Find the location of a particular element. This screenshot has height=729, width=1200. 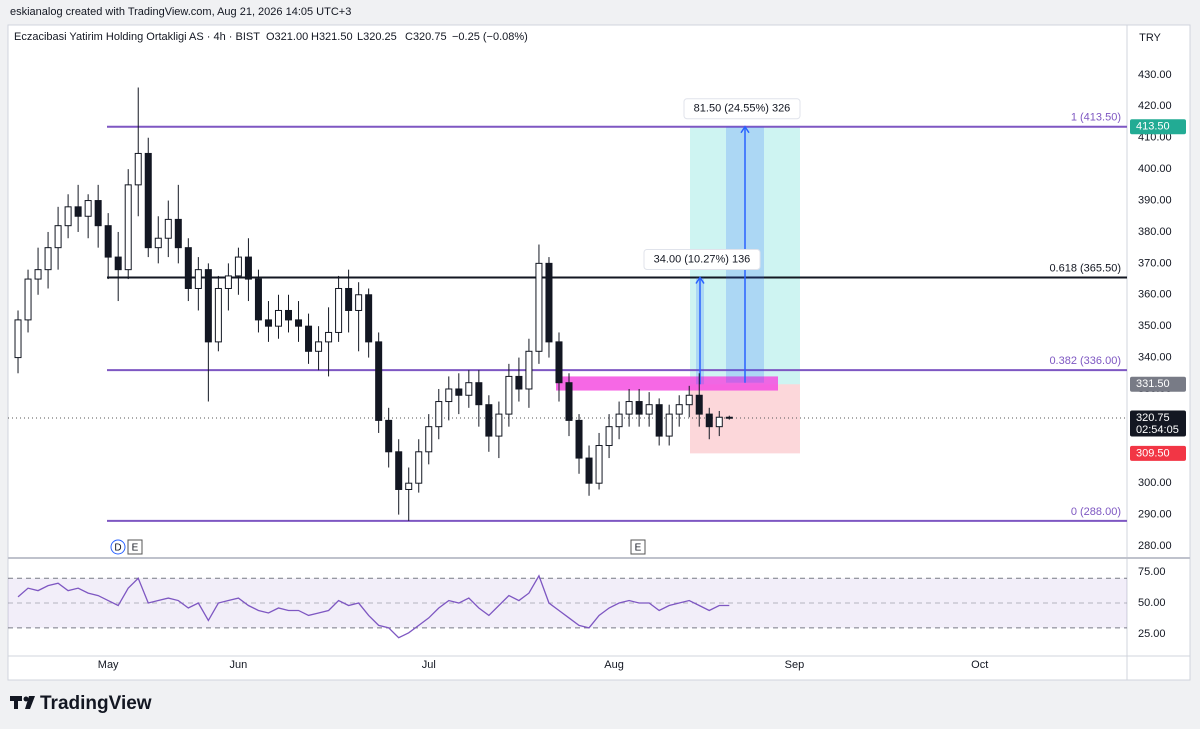

measure-label: 34.00 (10.27%) 136 is located at coordinates (702, 259).